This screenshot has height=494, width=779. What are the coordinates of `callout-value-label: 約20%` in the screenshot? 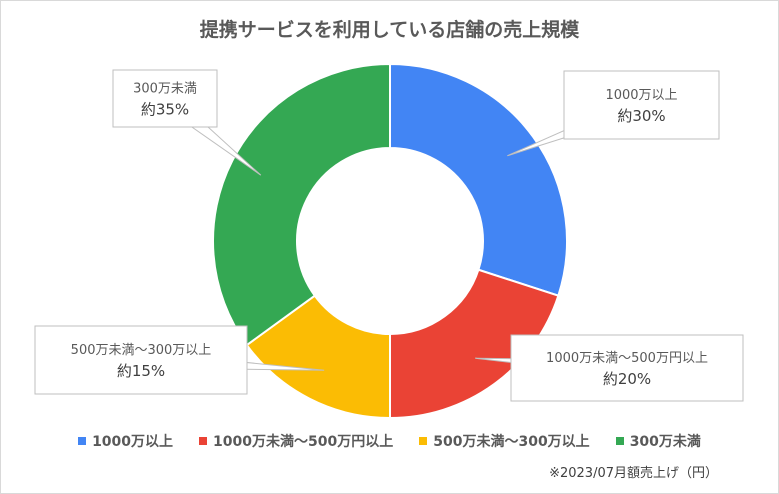 It's located at (627, 379).